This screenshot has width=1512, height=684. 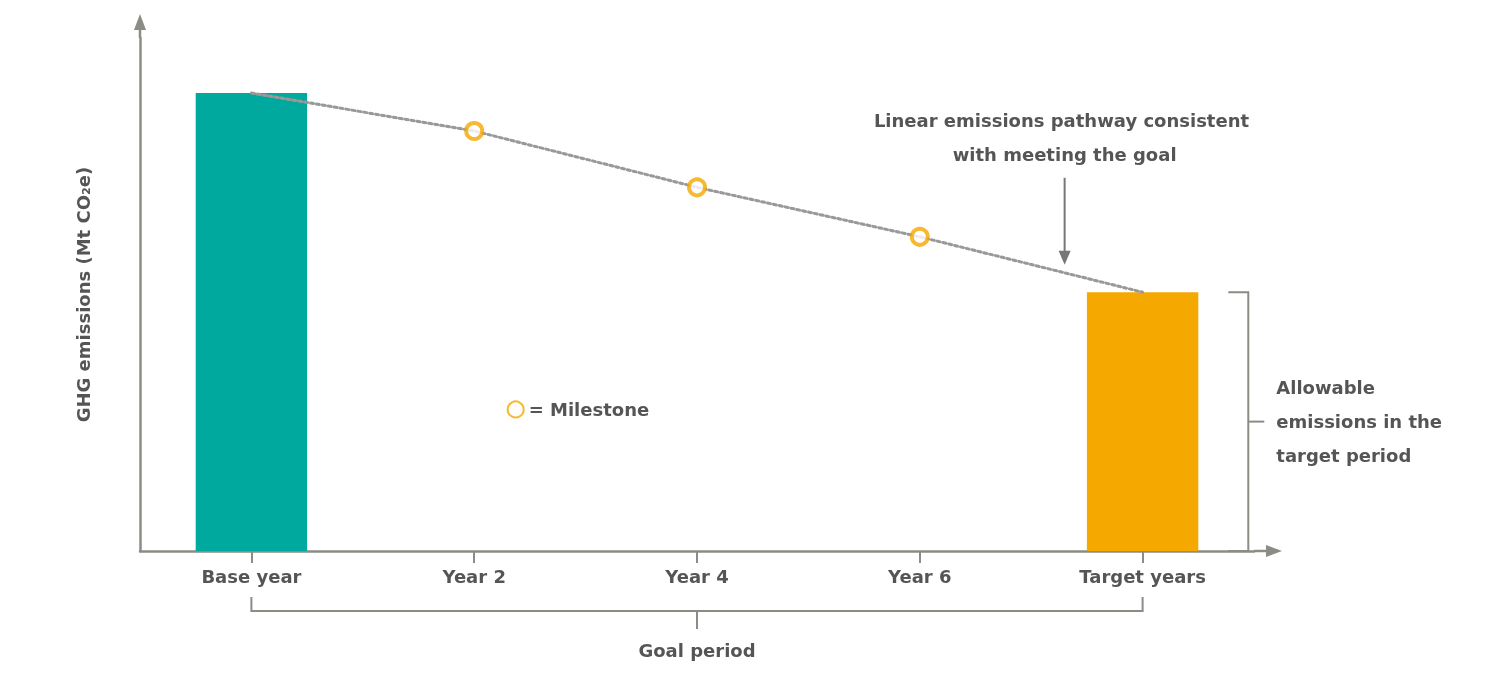 What do you see at coordinates (919, 576) in the screenshot?
I see `x-tick-label: Year 6` at bounding box center [919, 576].